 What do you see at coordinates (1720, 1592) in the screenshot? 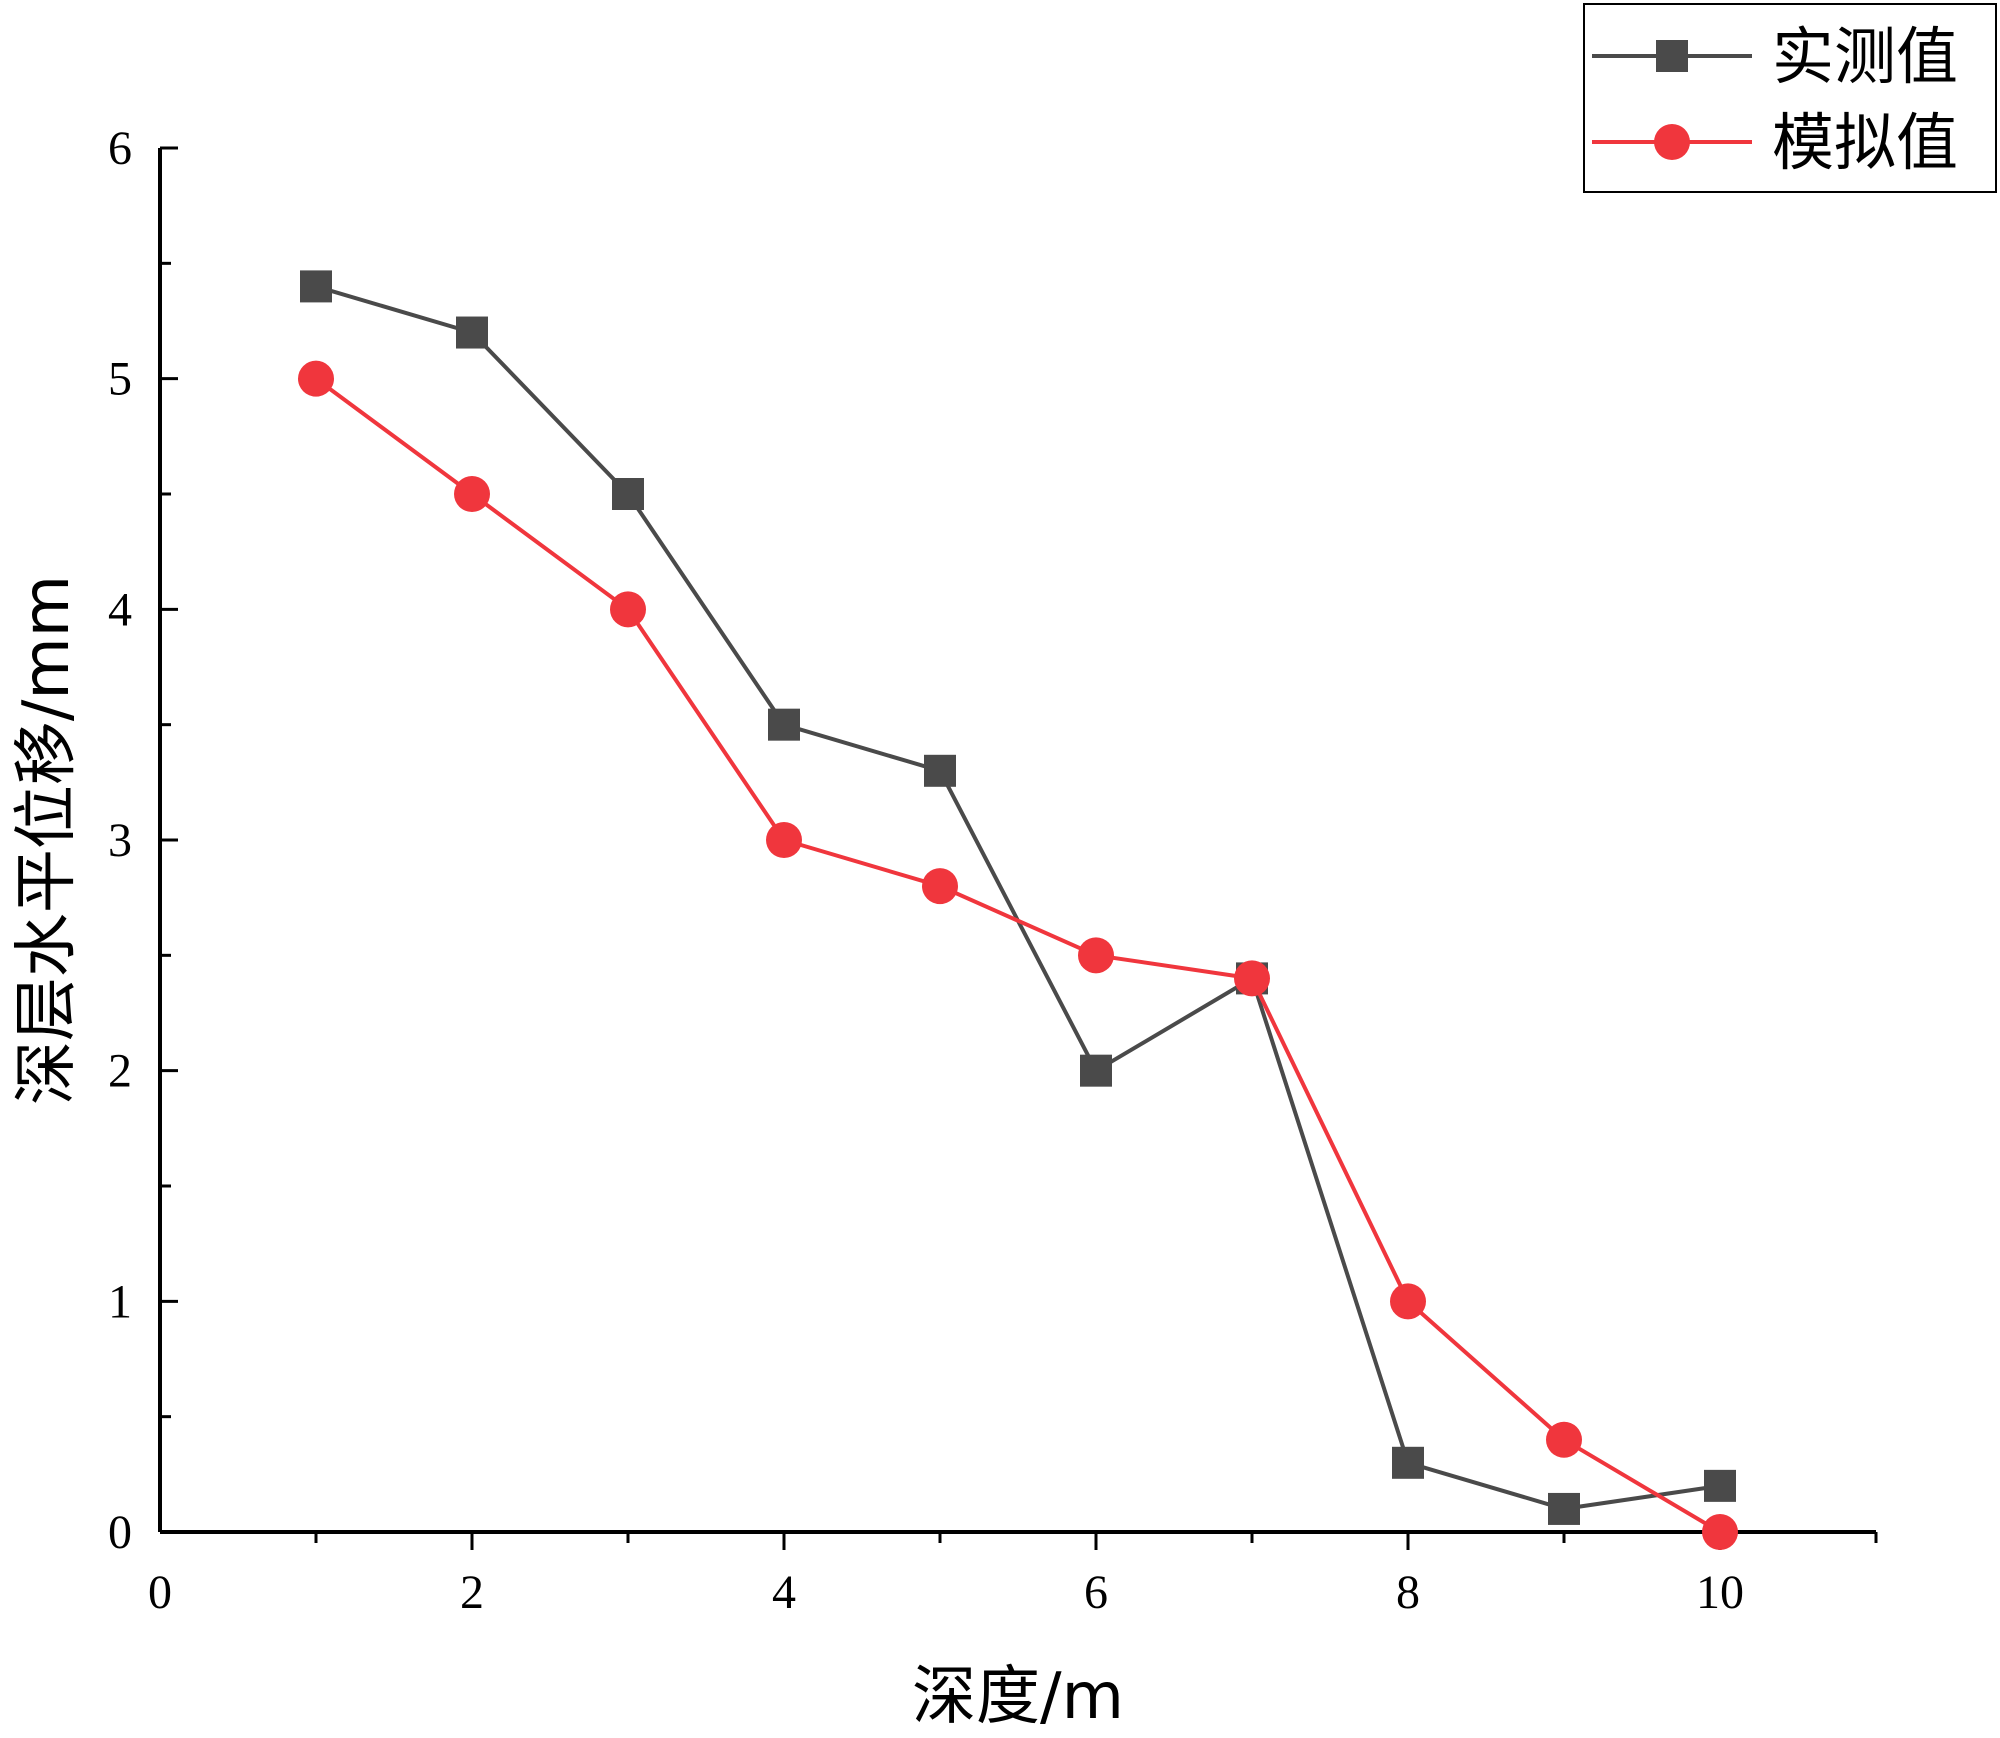
I see `x-tick-label: 10` at bounding box center [1720, 1592].